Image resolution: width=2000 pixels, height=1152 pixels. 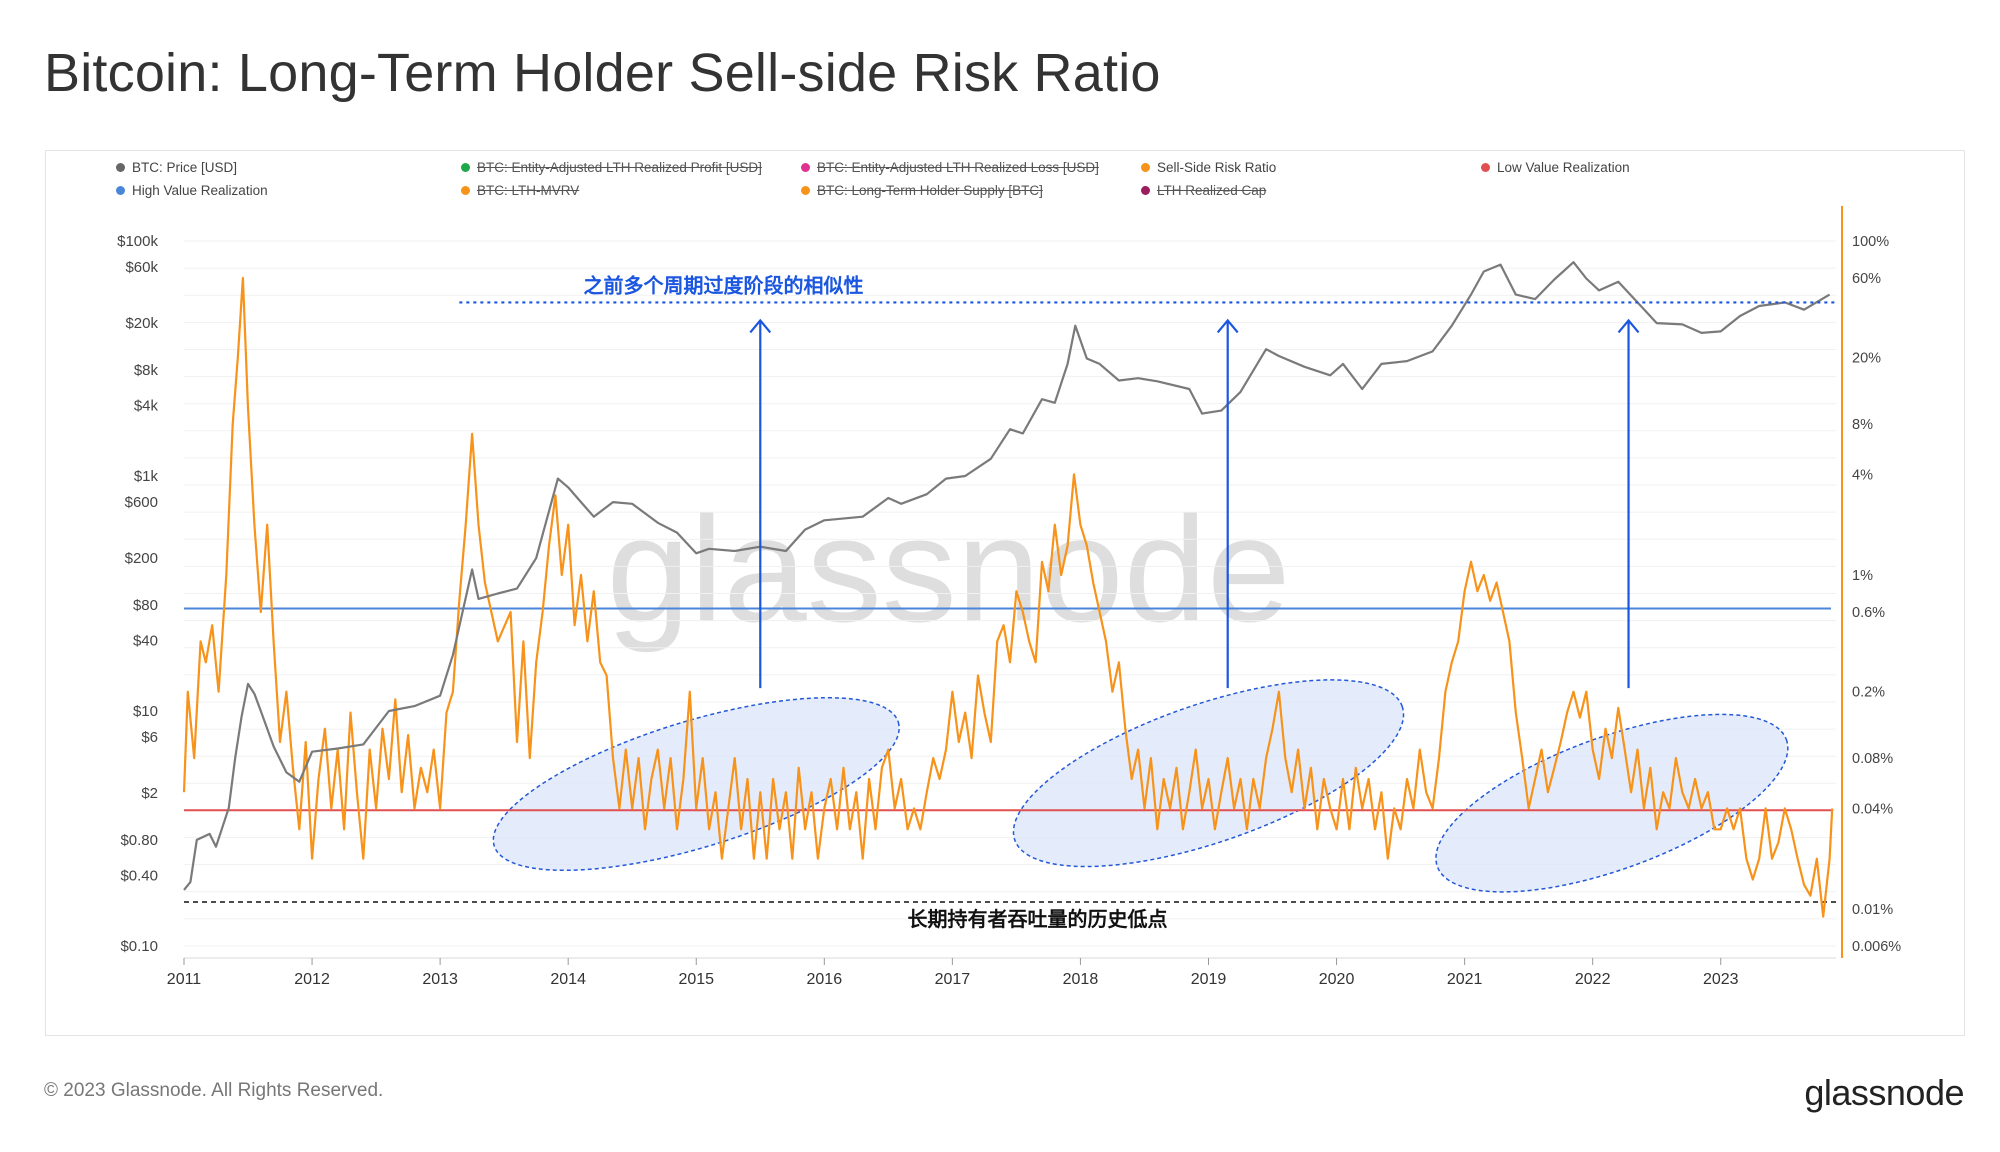 What do you see at coordinates (141, 502) in the screenshot?
I see `y-left-tick-label: $600` at bounding box center [141, 502].